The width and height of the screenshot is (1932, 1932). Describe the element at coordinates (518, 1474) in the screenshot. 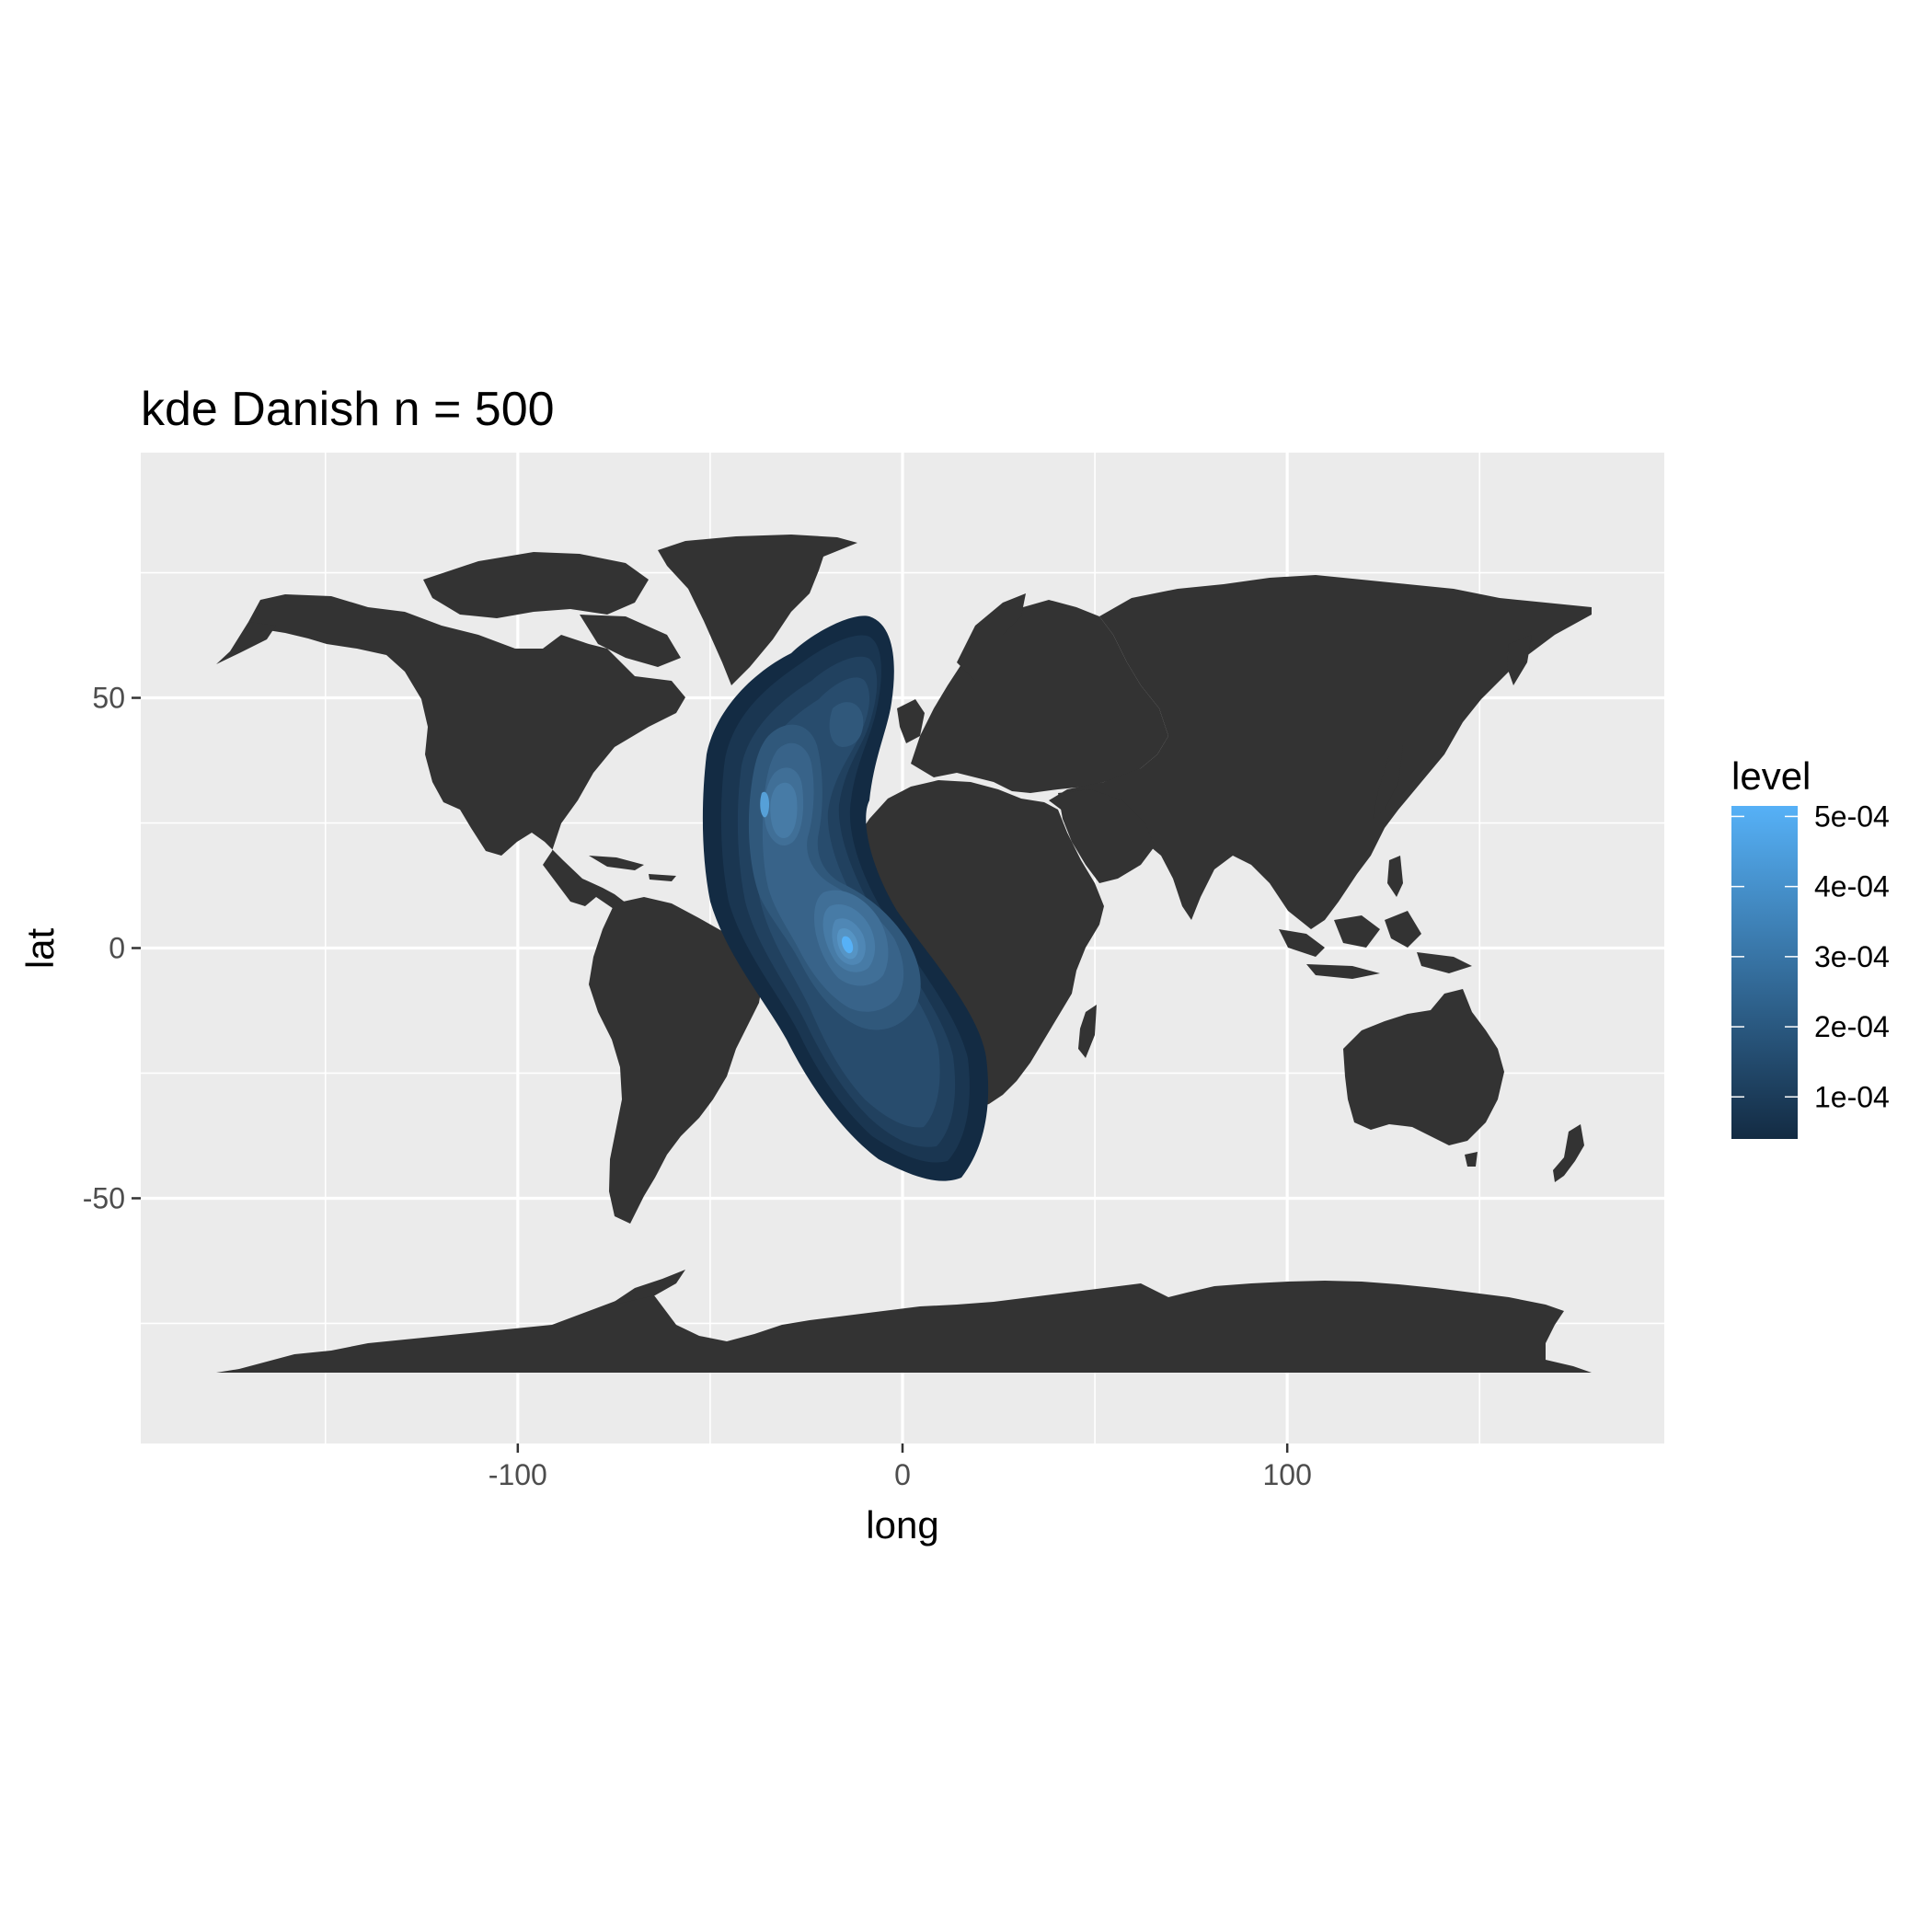

I see `x-tick-label: -100` at that location.